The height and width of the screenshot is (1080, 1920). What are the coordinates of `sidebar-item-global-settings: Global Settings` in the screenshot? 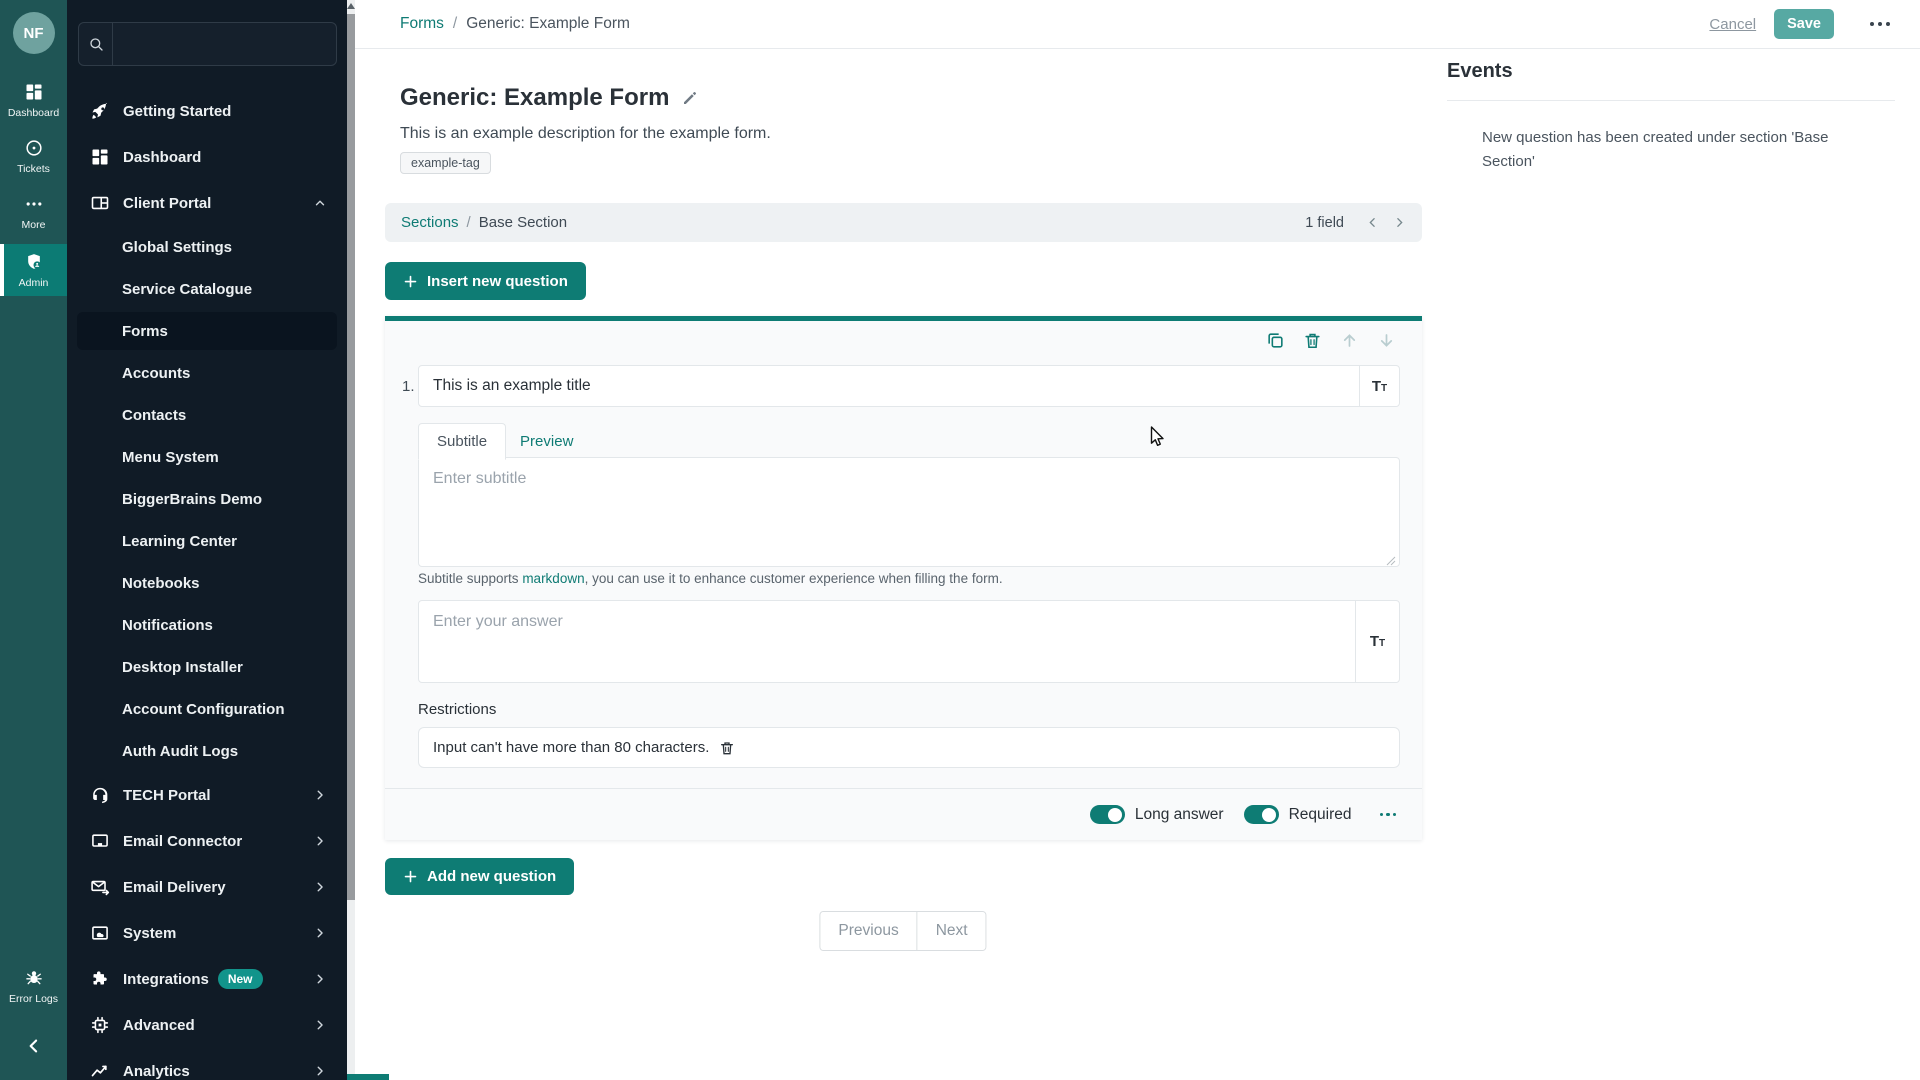 It's located at (207, 247).